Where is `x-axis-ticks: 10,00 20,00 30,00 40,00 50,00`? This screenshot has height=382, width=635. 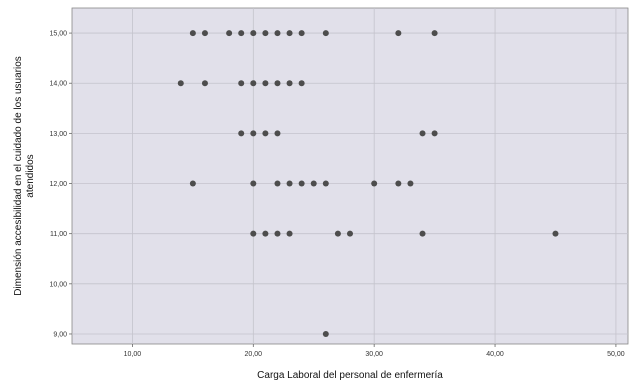
x-axis-ticks: 10,00 20,00 30,00 40,00 50,00 is located at coordinates (374, 351).